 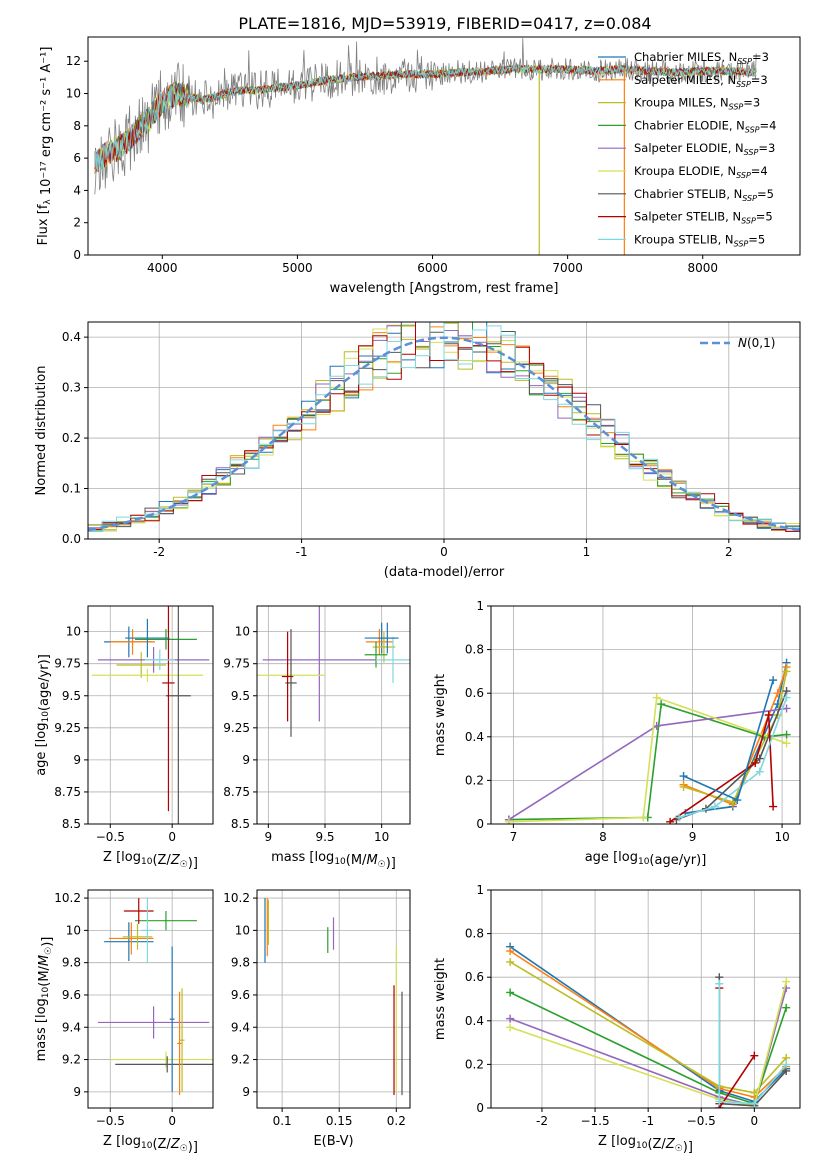 What do you see at coordinates (71, 1027) in the screenshot?
I see `y-tick-label: 9.4` at bounding box center [71, 1027].